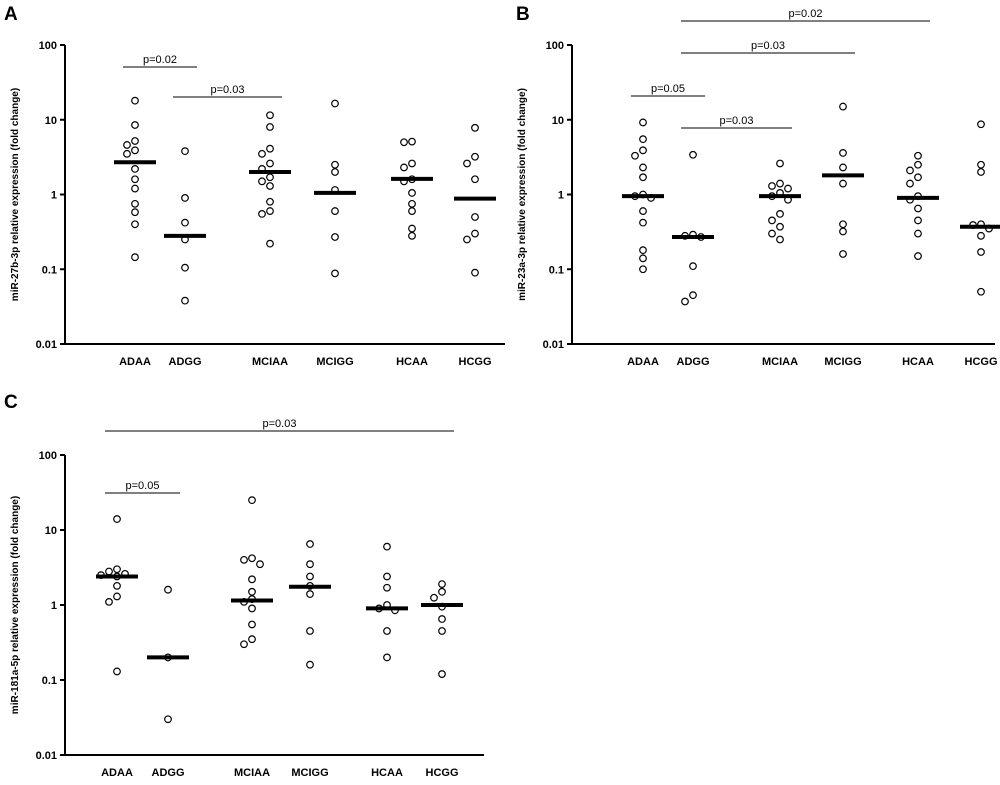  Describe the element at coordinates (270, 362) in the screenshot. I see `x-tick-label-mciaa: MCIAA` at that location.